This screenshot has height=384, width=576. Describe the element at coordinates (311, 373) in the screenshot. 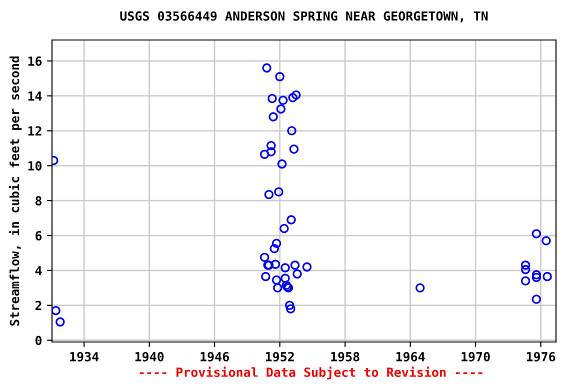

I see `text: ---- Provisional Data Subject to Revision ----` at that location.